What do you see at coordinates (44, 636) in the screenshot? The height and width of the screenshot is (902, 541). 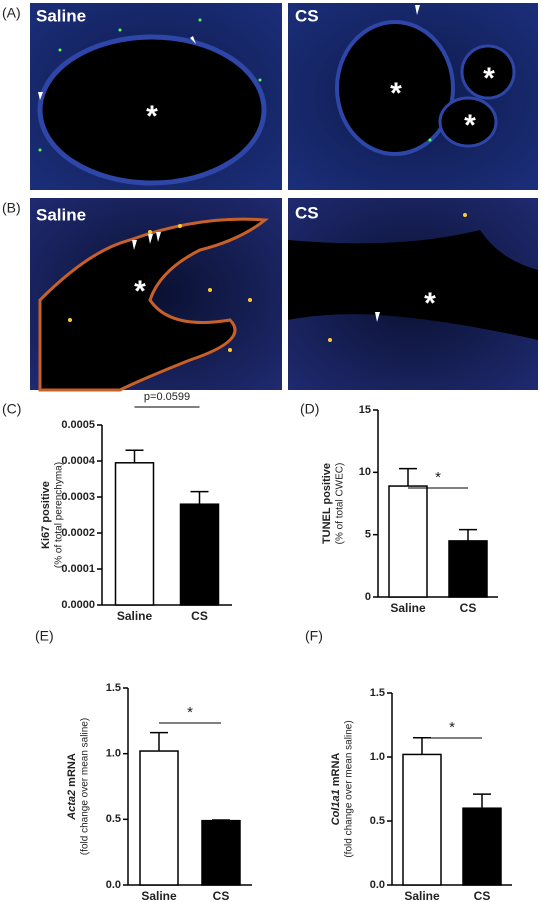 I see `panel-label: (E)` at bounding box center [44, 636].